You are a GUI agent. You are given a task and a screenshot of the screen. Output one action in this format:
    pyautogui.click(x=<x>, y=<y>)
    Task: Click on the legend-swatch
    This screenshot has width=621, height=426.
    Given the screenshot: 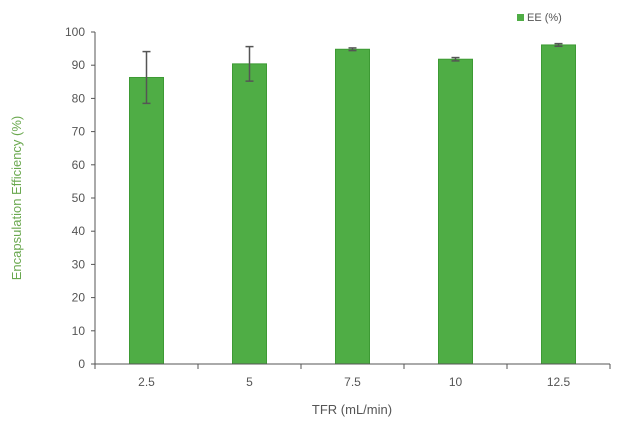 What is the action you would take?
    pyautogui.click(x=520, y=17)
    